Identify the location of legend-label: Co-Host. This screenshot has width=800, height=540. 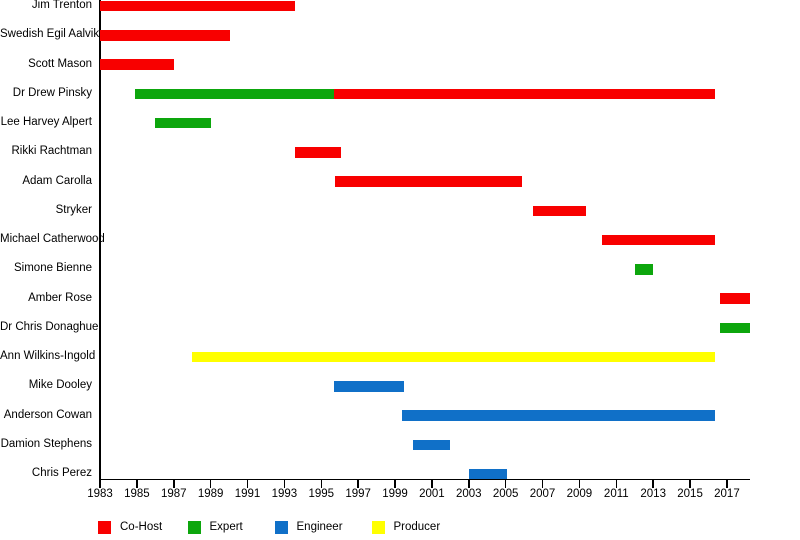
(141, 527).